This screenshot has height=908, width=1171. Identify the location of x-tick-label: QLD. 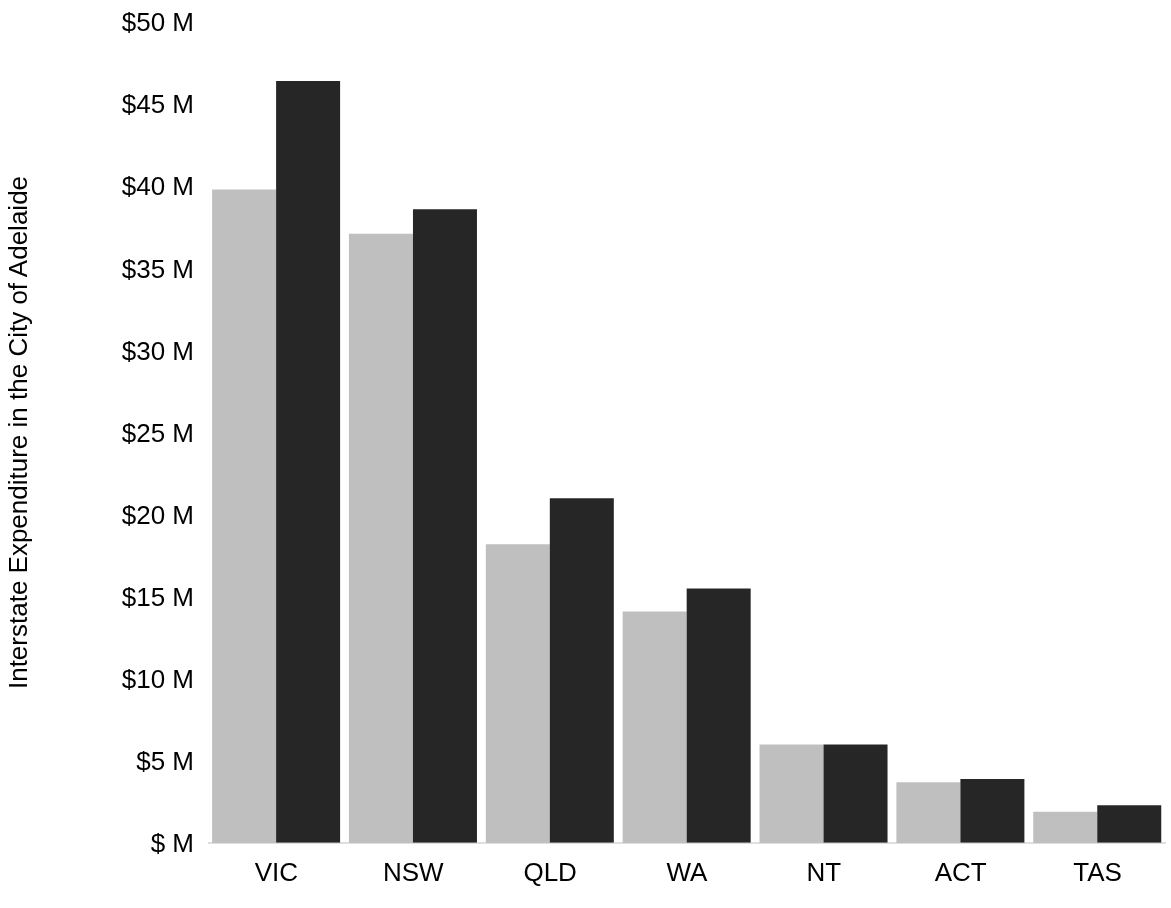
(550, 872).